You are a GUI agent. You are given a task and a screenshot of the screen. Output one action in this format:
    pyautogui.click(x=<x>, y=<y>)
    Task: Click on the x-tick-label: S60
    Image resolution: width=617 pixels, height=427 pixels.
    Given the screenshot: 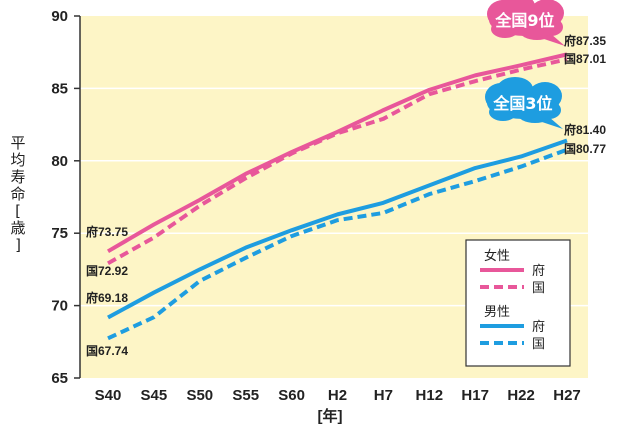 What is the action you would take?
    pyautogui.click(x=291, y=395)
    